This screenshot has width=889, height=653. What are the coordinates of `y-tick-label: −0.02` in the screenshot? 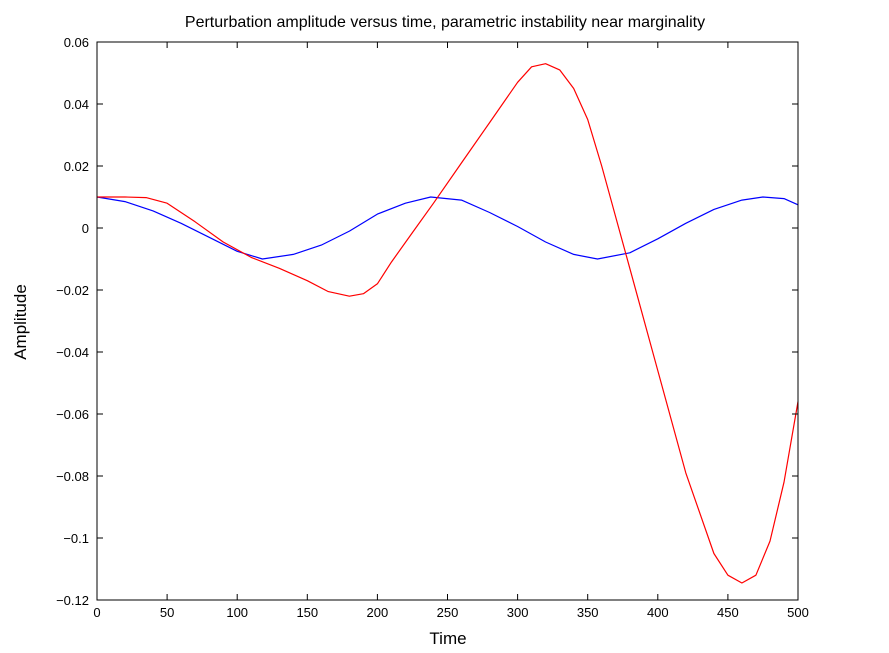 It's located at (72, 290).